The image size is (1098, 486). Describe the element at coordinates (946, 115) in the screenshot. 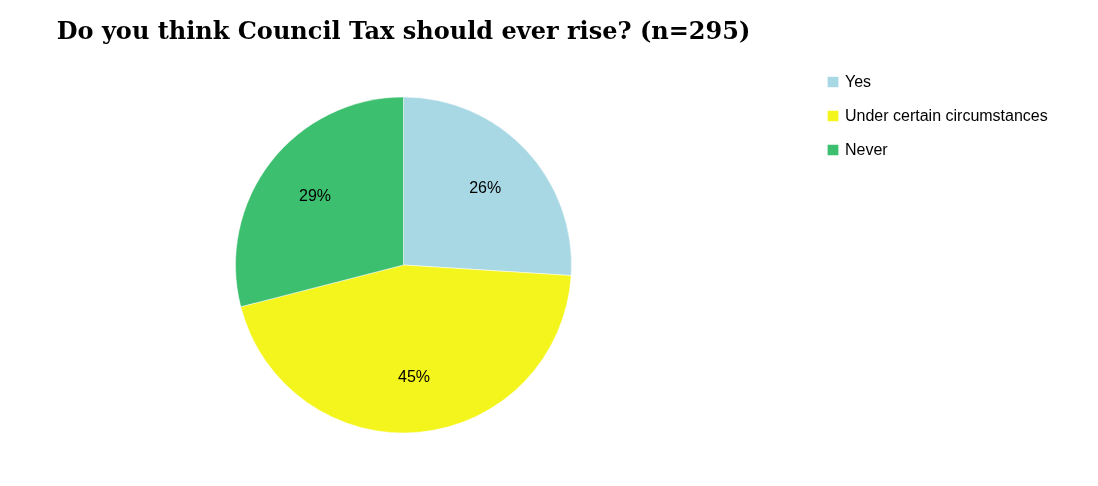

I see `legend-label: Under certain circumstances` at that location.